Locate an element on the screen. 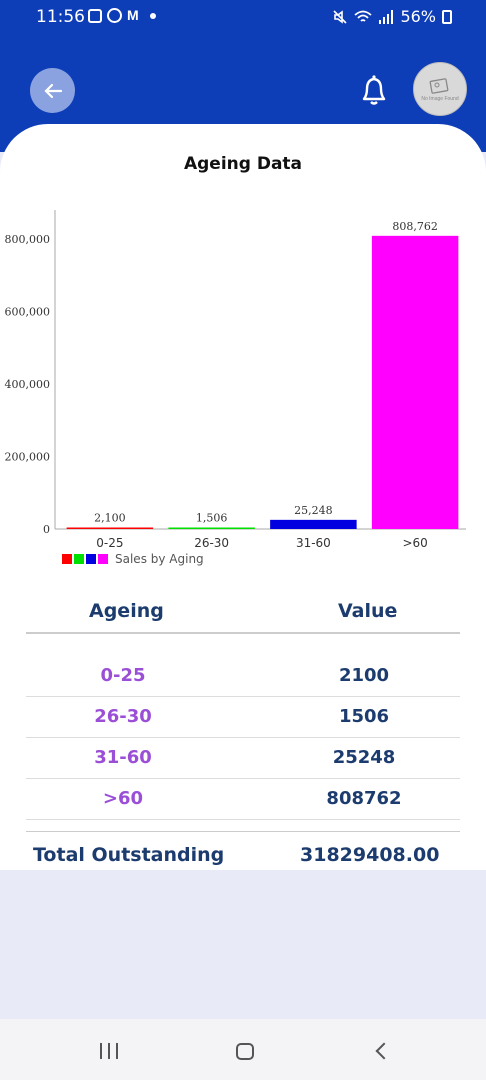  no-image-icon is located at coordinates (439, 86).